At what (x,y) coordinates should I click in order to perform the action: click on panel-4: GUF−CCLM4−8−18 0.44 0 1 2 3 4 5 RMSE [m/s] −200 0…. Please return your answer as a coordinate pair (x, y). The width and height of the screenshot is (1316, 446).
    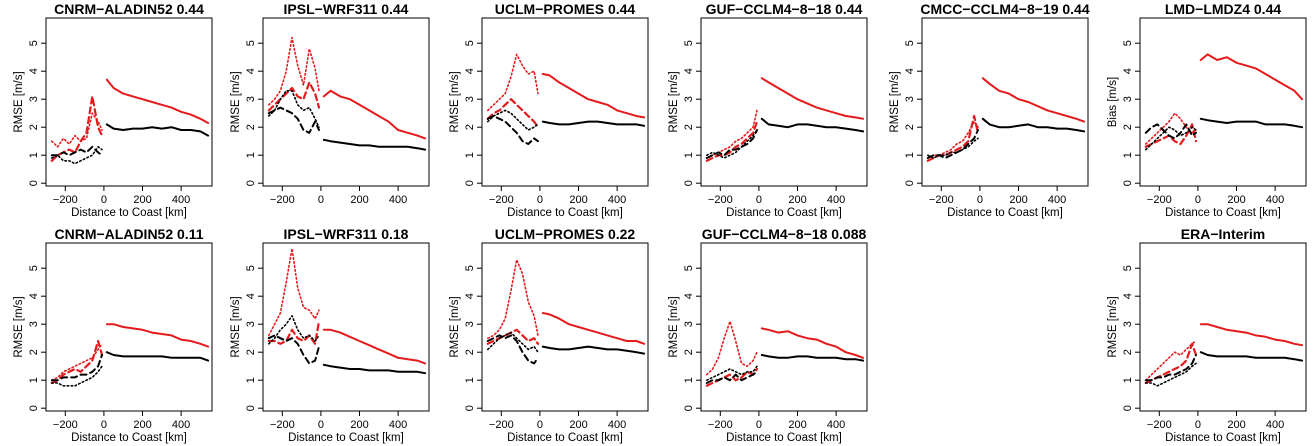
    Looking at the image, I should click on (768, 110).